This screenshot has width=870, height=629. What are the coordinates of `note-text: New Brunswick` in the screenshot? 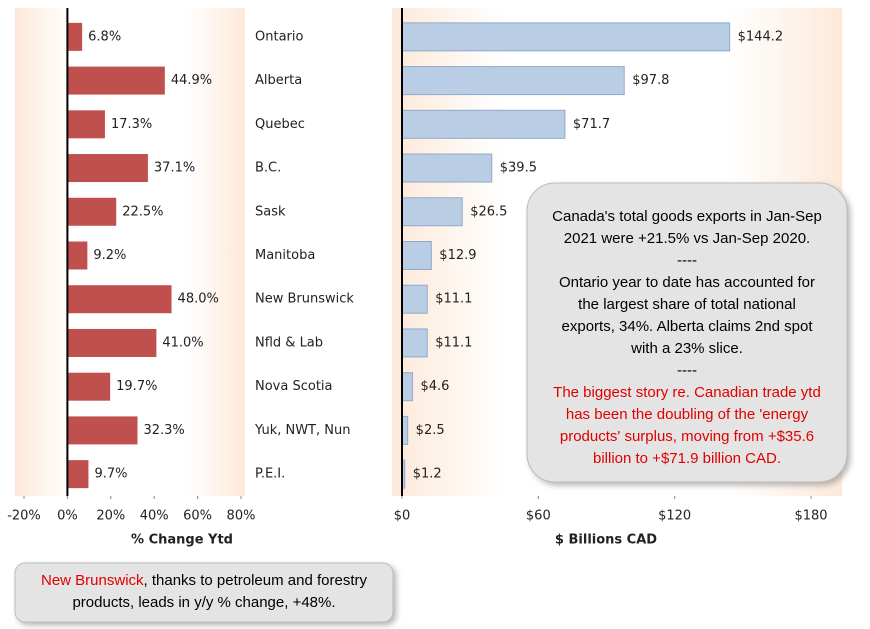 It's located at (92, 580).